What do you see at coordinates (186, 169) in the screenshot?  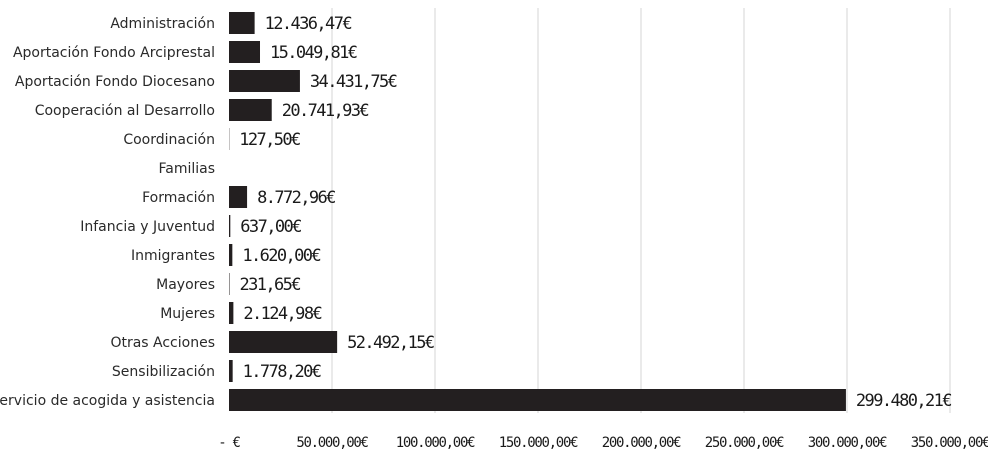 I see `category-label: Familias` at bounding box center [186, 169].